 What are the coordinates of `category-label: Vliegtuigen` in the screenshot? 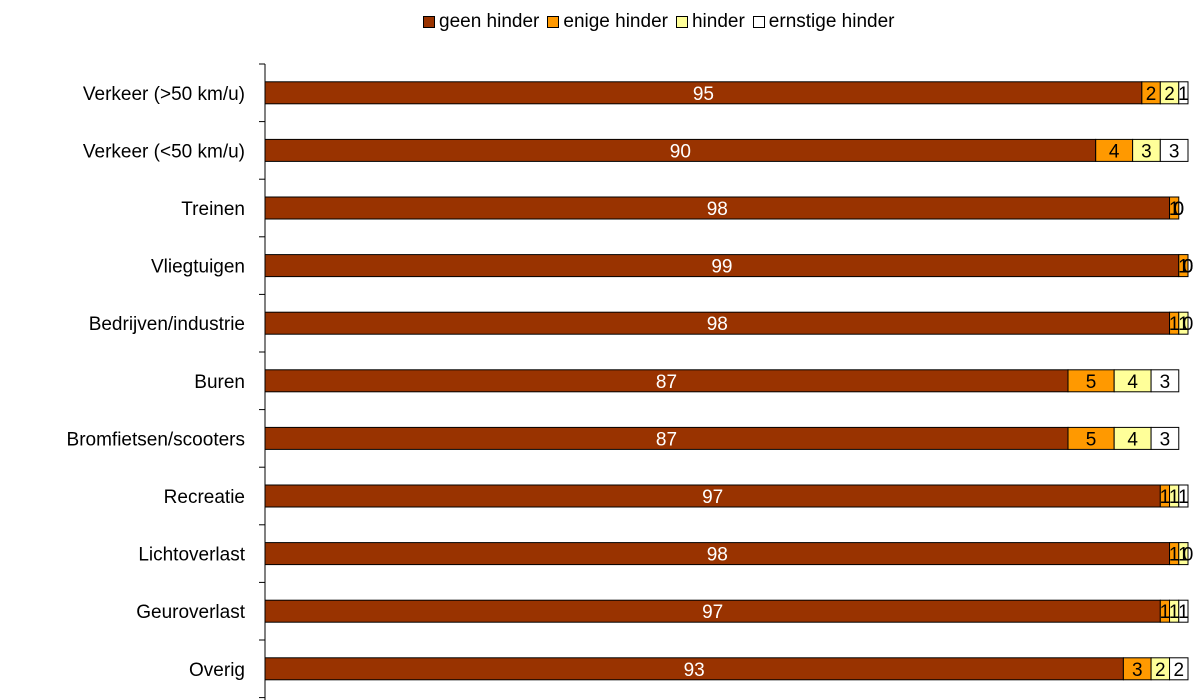 It's located at (198, 267).